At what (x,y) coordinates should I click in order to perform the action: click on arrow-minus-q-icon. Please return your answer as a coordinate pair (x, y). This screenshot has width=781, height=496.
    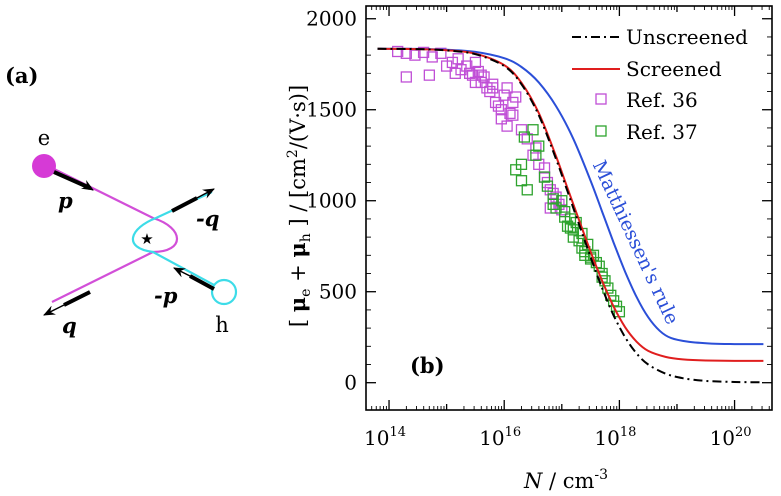
    Looking at the image, I should click on (204, 194).